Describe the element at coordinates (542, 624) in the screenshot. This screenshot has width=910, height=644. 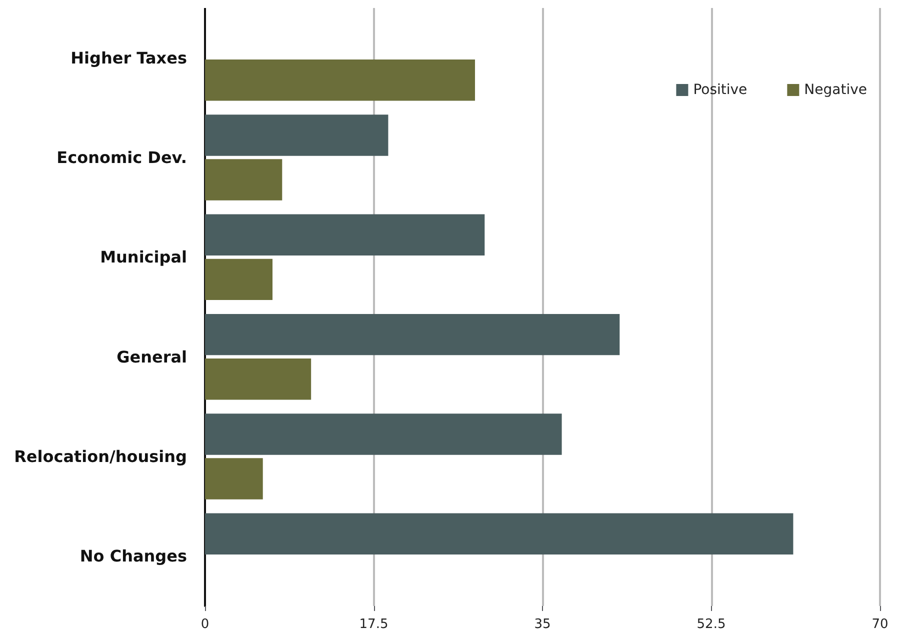
I see `x-tick-label: 35` at that location.